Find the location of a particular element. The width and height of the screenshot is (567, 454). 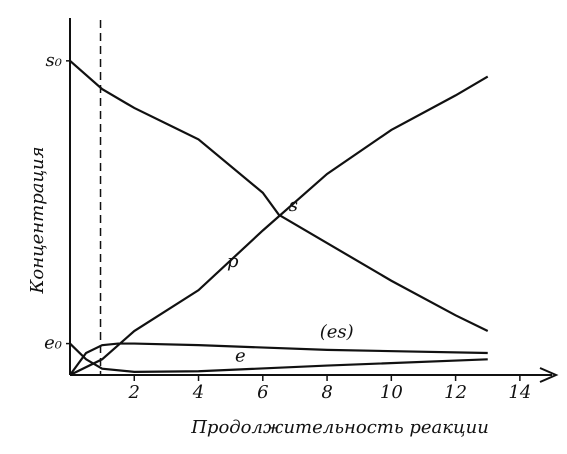

x-tick-label: 12 is located at coordinates (455, 392).